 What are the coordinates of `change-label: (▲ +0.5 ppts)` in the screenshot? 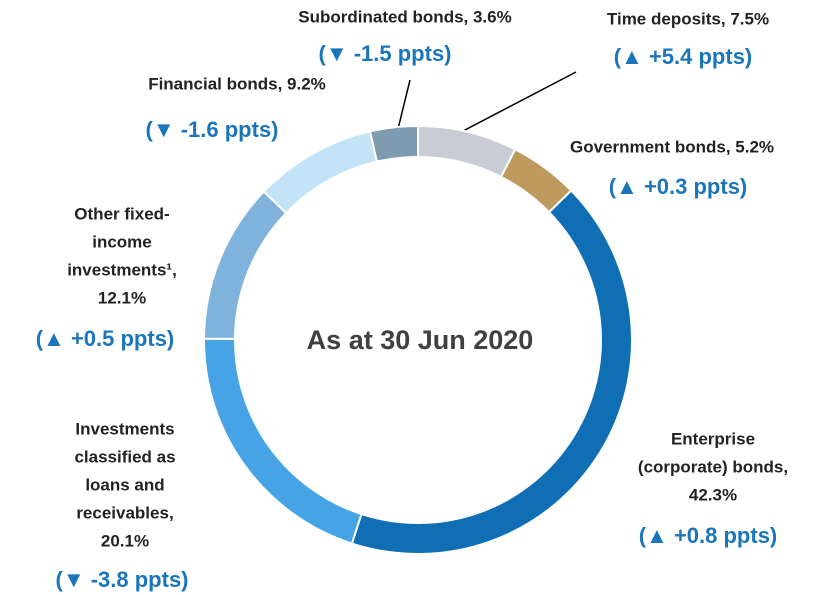 It's located at (105, 338).